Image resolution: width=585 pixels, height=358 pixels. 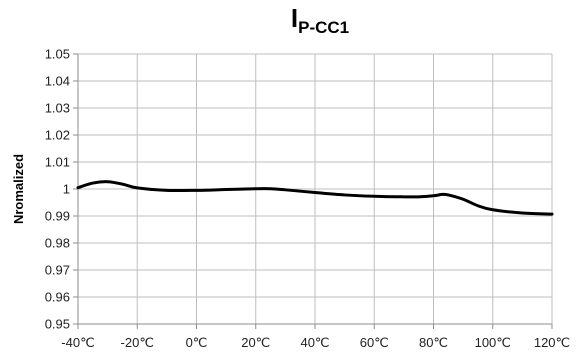 I want to click on x-tick-label: -40℃, so click(x=77, y=342).